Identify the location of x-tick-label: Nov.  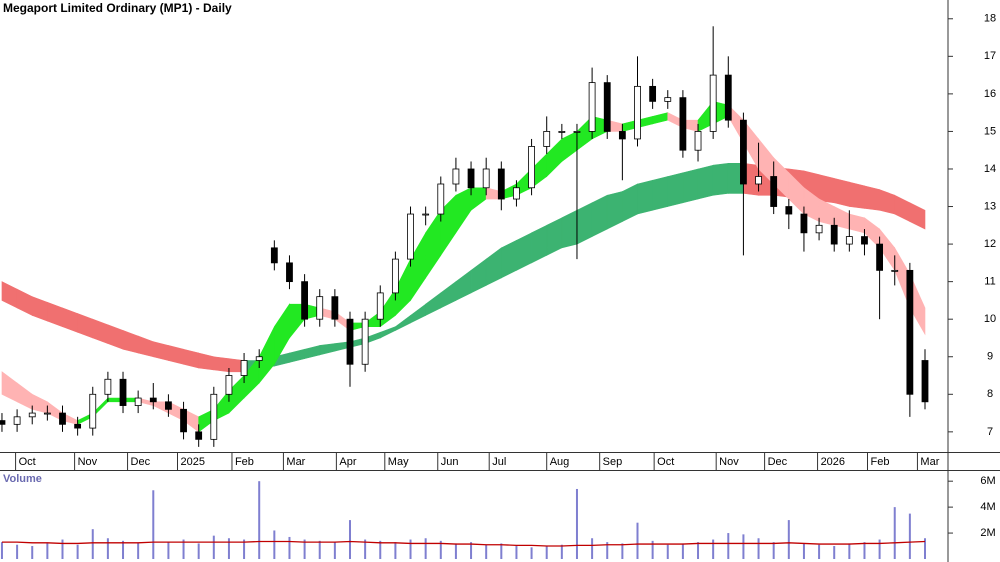
(729, 462).